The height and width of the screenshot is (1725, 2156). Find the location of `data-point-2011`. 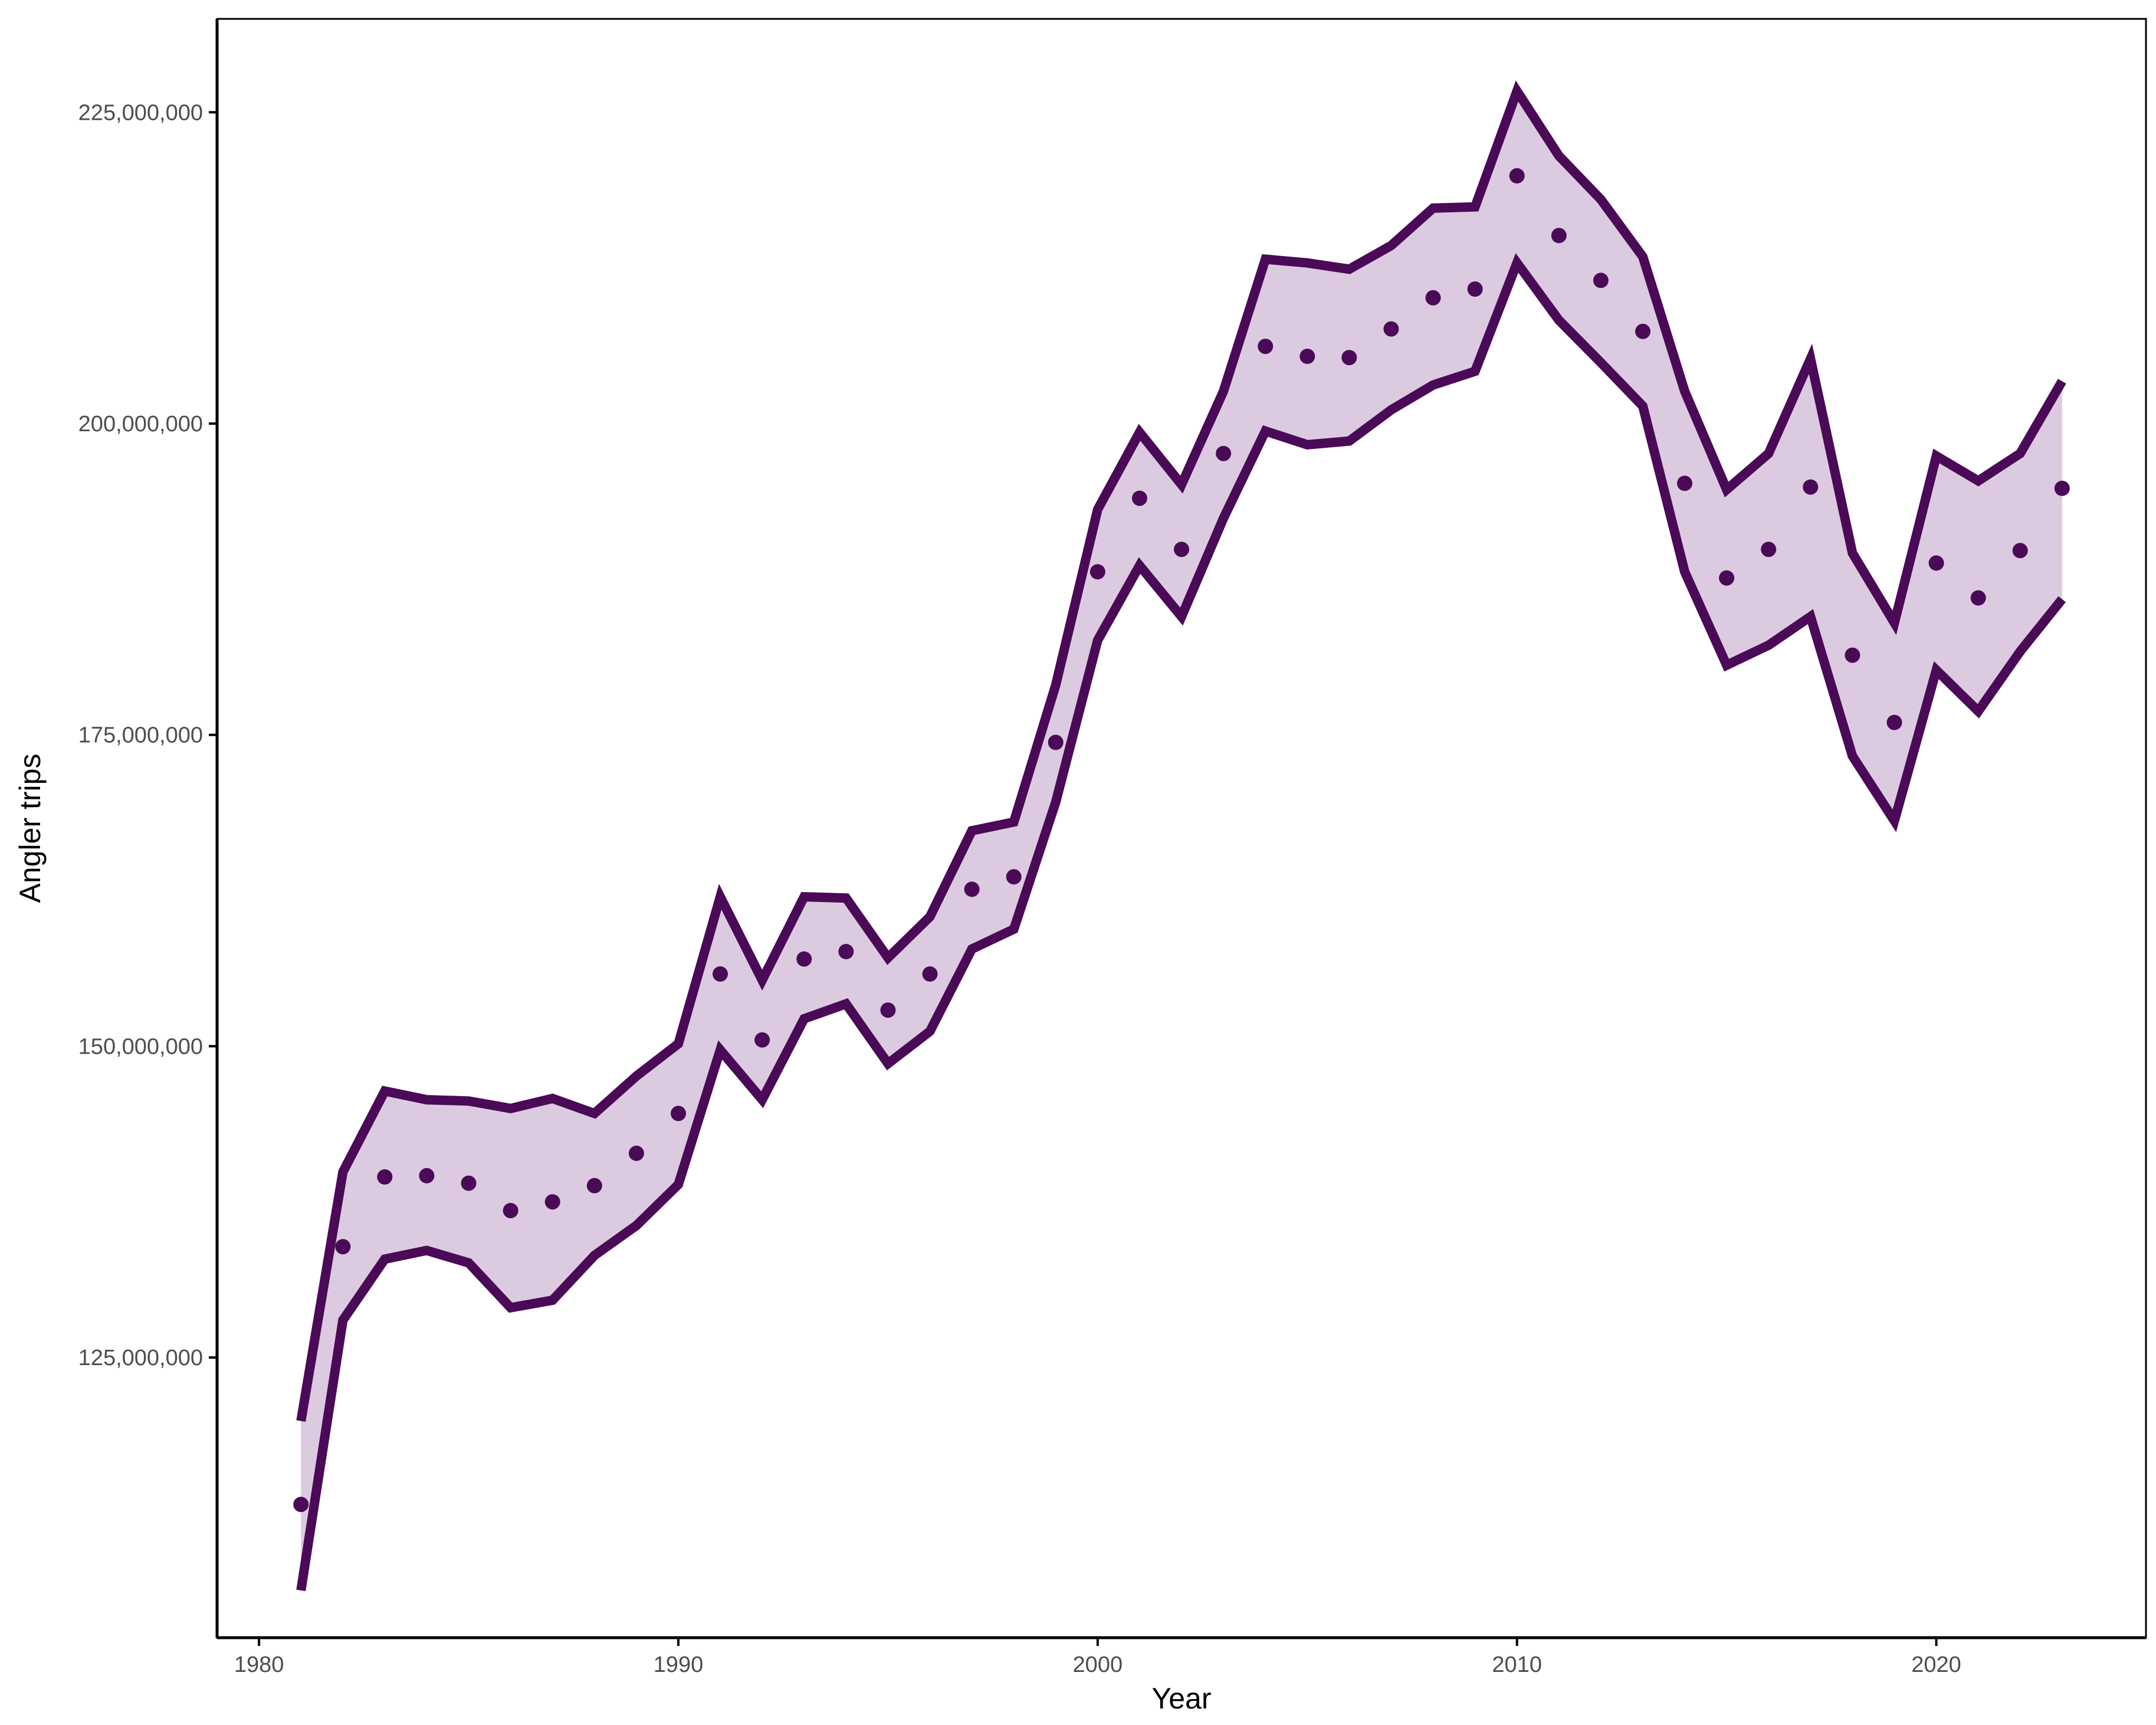

data-point-2011 is located at coordinates (1559, 236).